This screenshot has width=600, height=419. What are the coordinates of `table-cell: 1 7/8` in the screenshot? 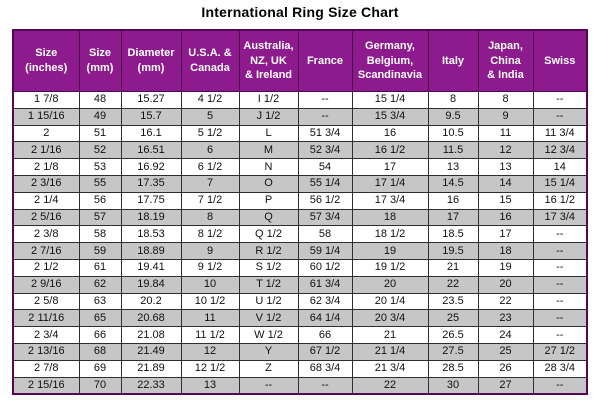 It's located at (46, 100).